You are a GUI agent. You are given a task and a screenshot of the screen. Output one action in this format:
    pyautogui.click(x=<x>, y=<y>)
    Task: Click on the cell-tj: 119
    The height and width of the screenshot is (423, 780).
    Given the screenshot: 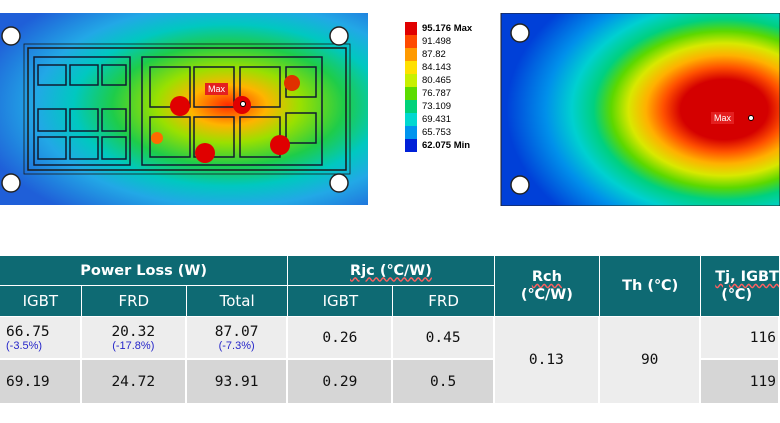 What is the action you would take?
    pyautogui.click(x=740, y=382)
    